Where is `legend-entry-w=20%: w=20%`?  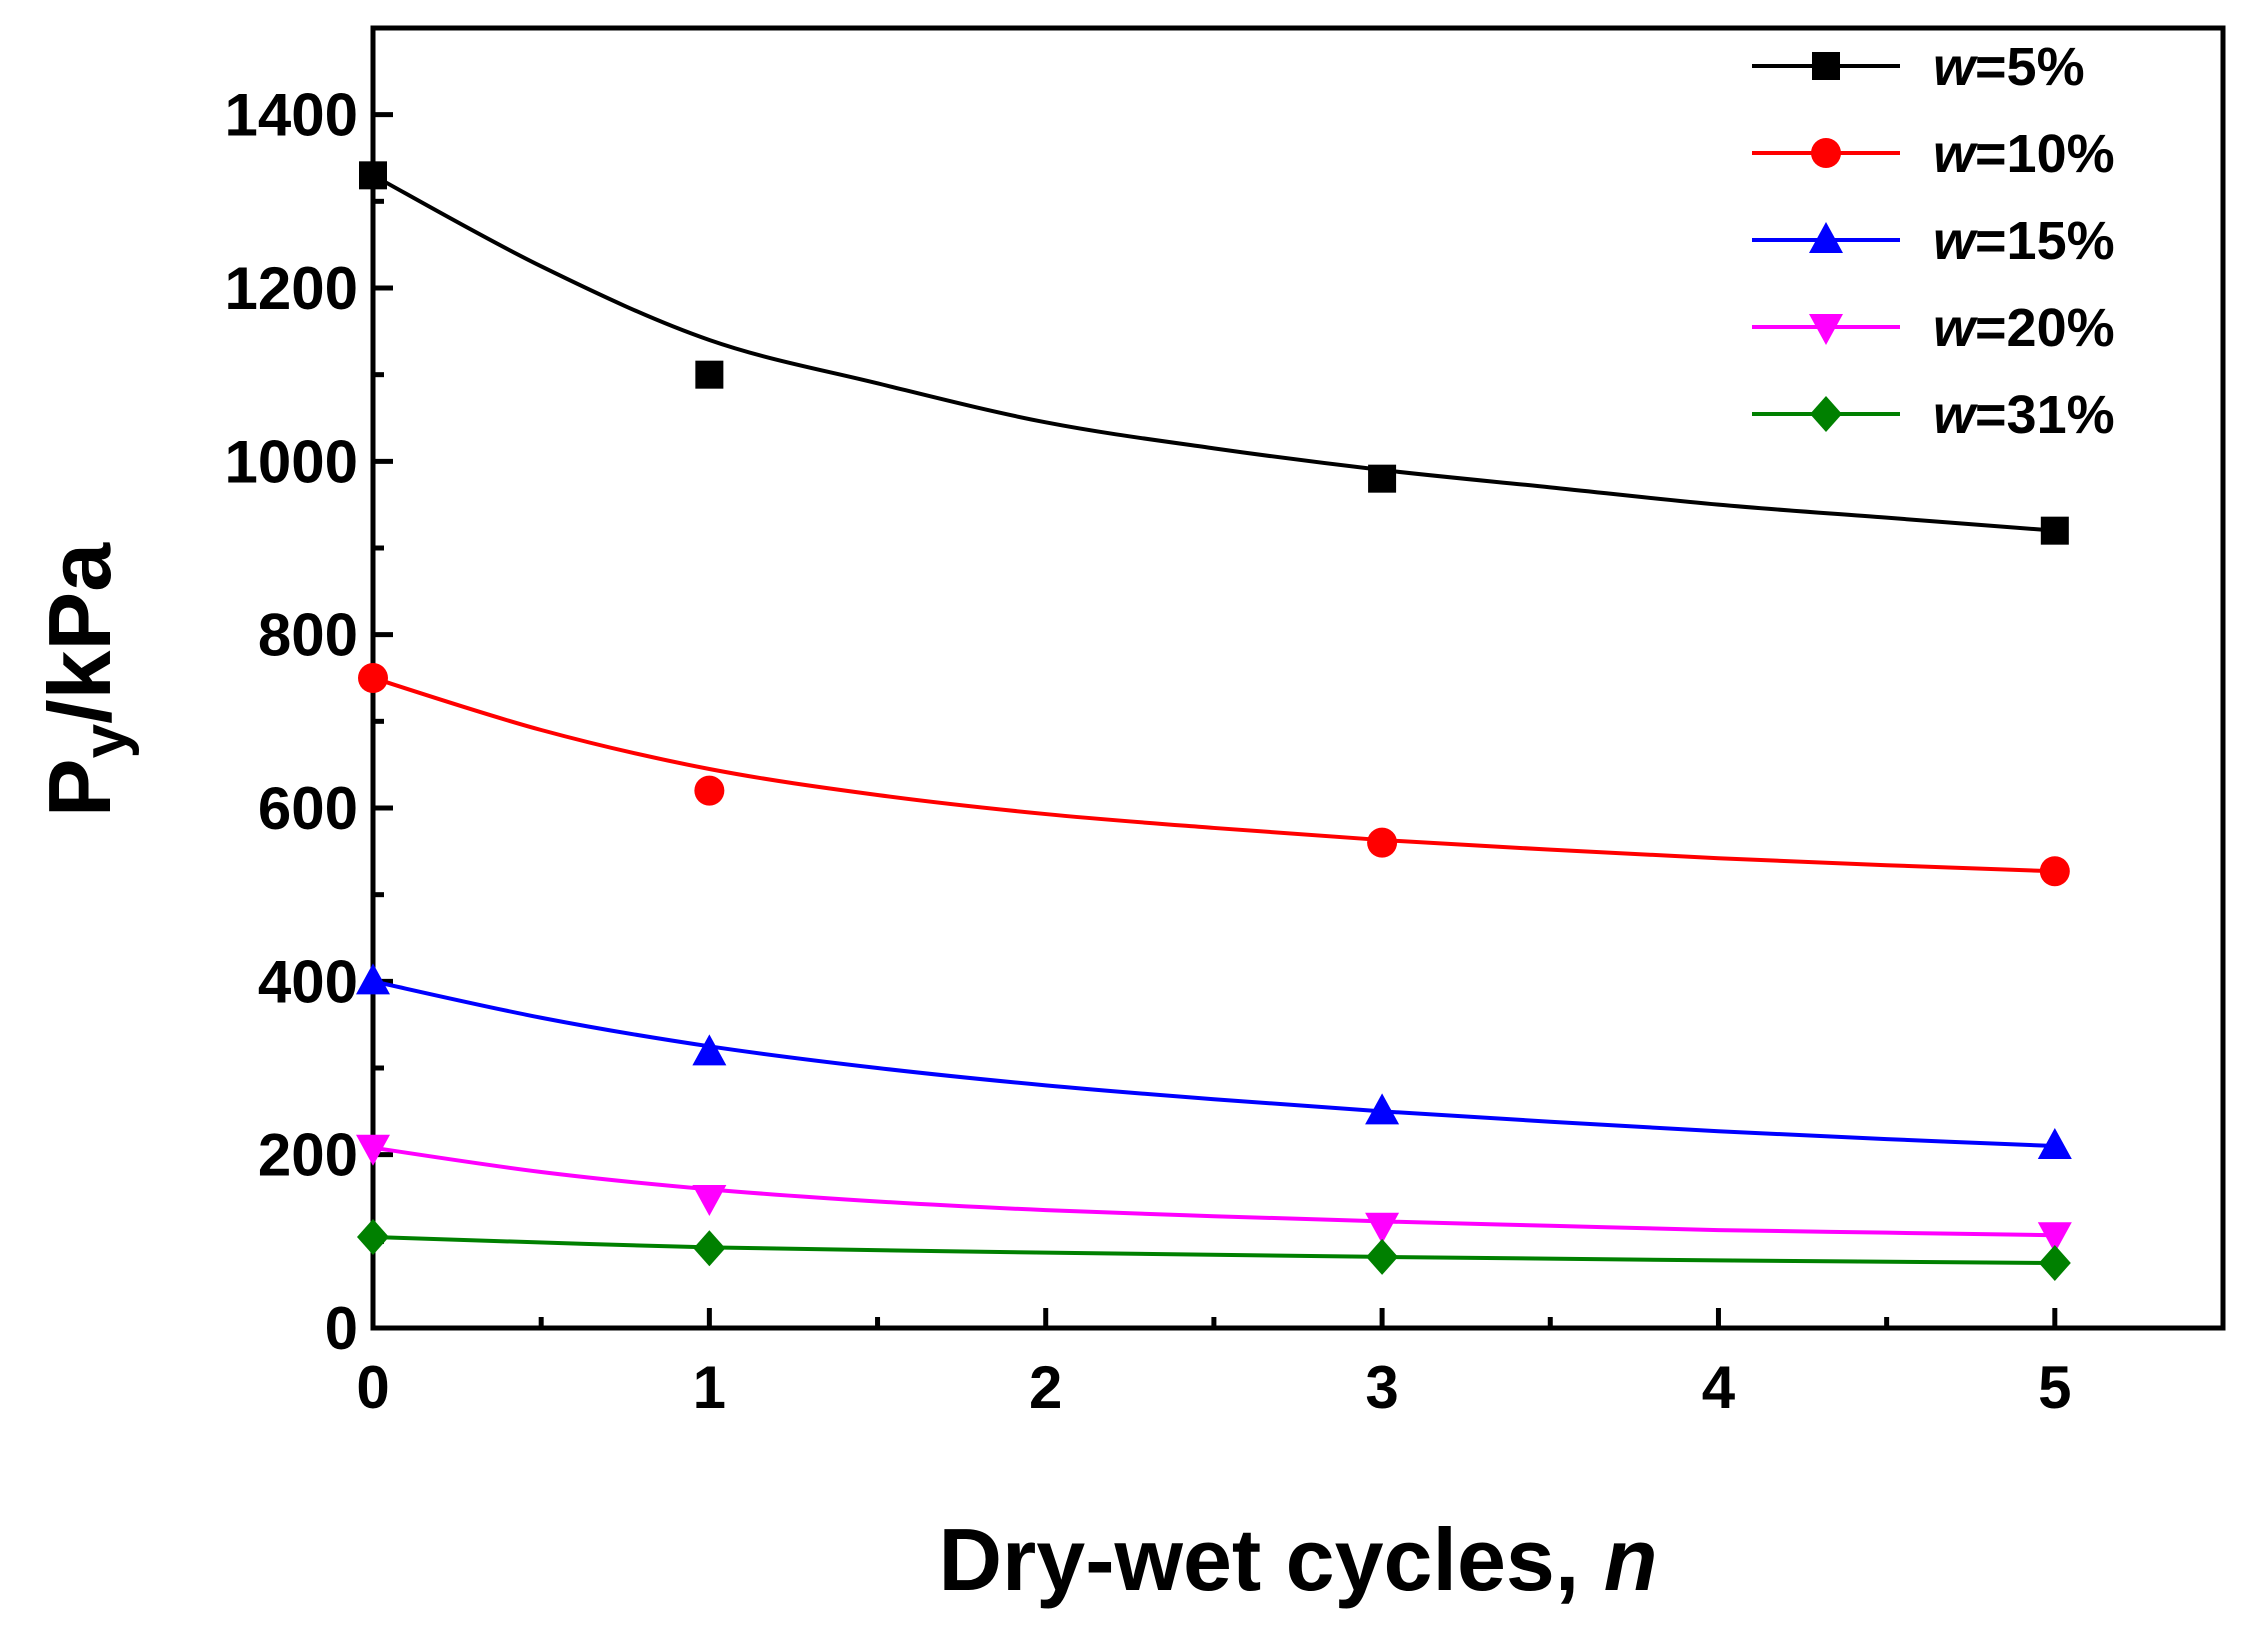
legend-entry-w=20%: w=20% is located at coordinates (1933, 328).